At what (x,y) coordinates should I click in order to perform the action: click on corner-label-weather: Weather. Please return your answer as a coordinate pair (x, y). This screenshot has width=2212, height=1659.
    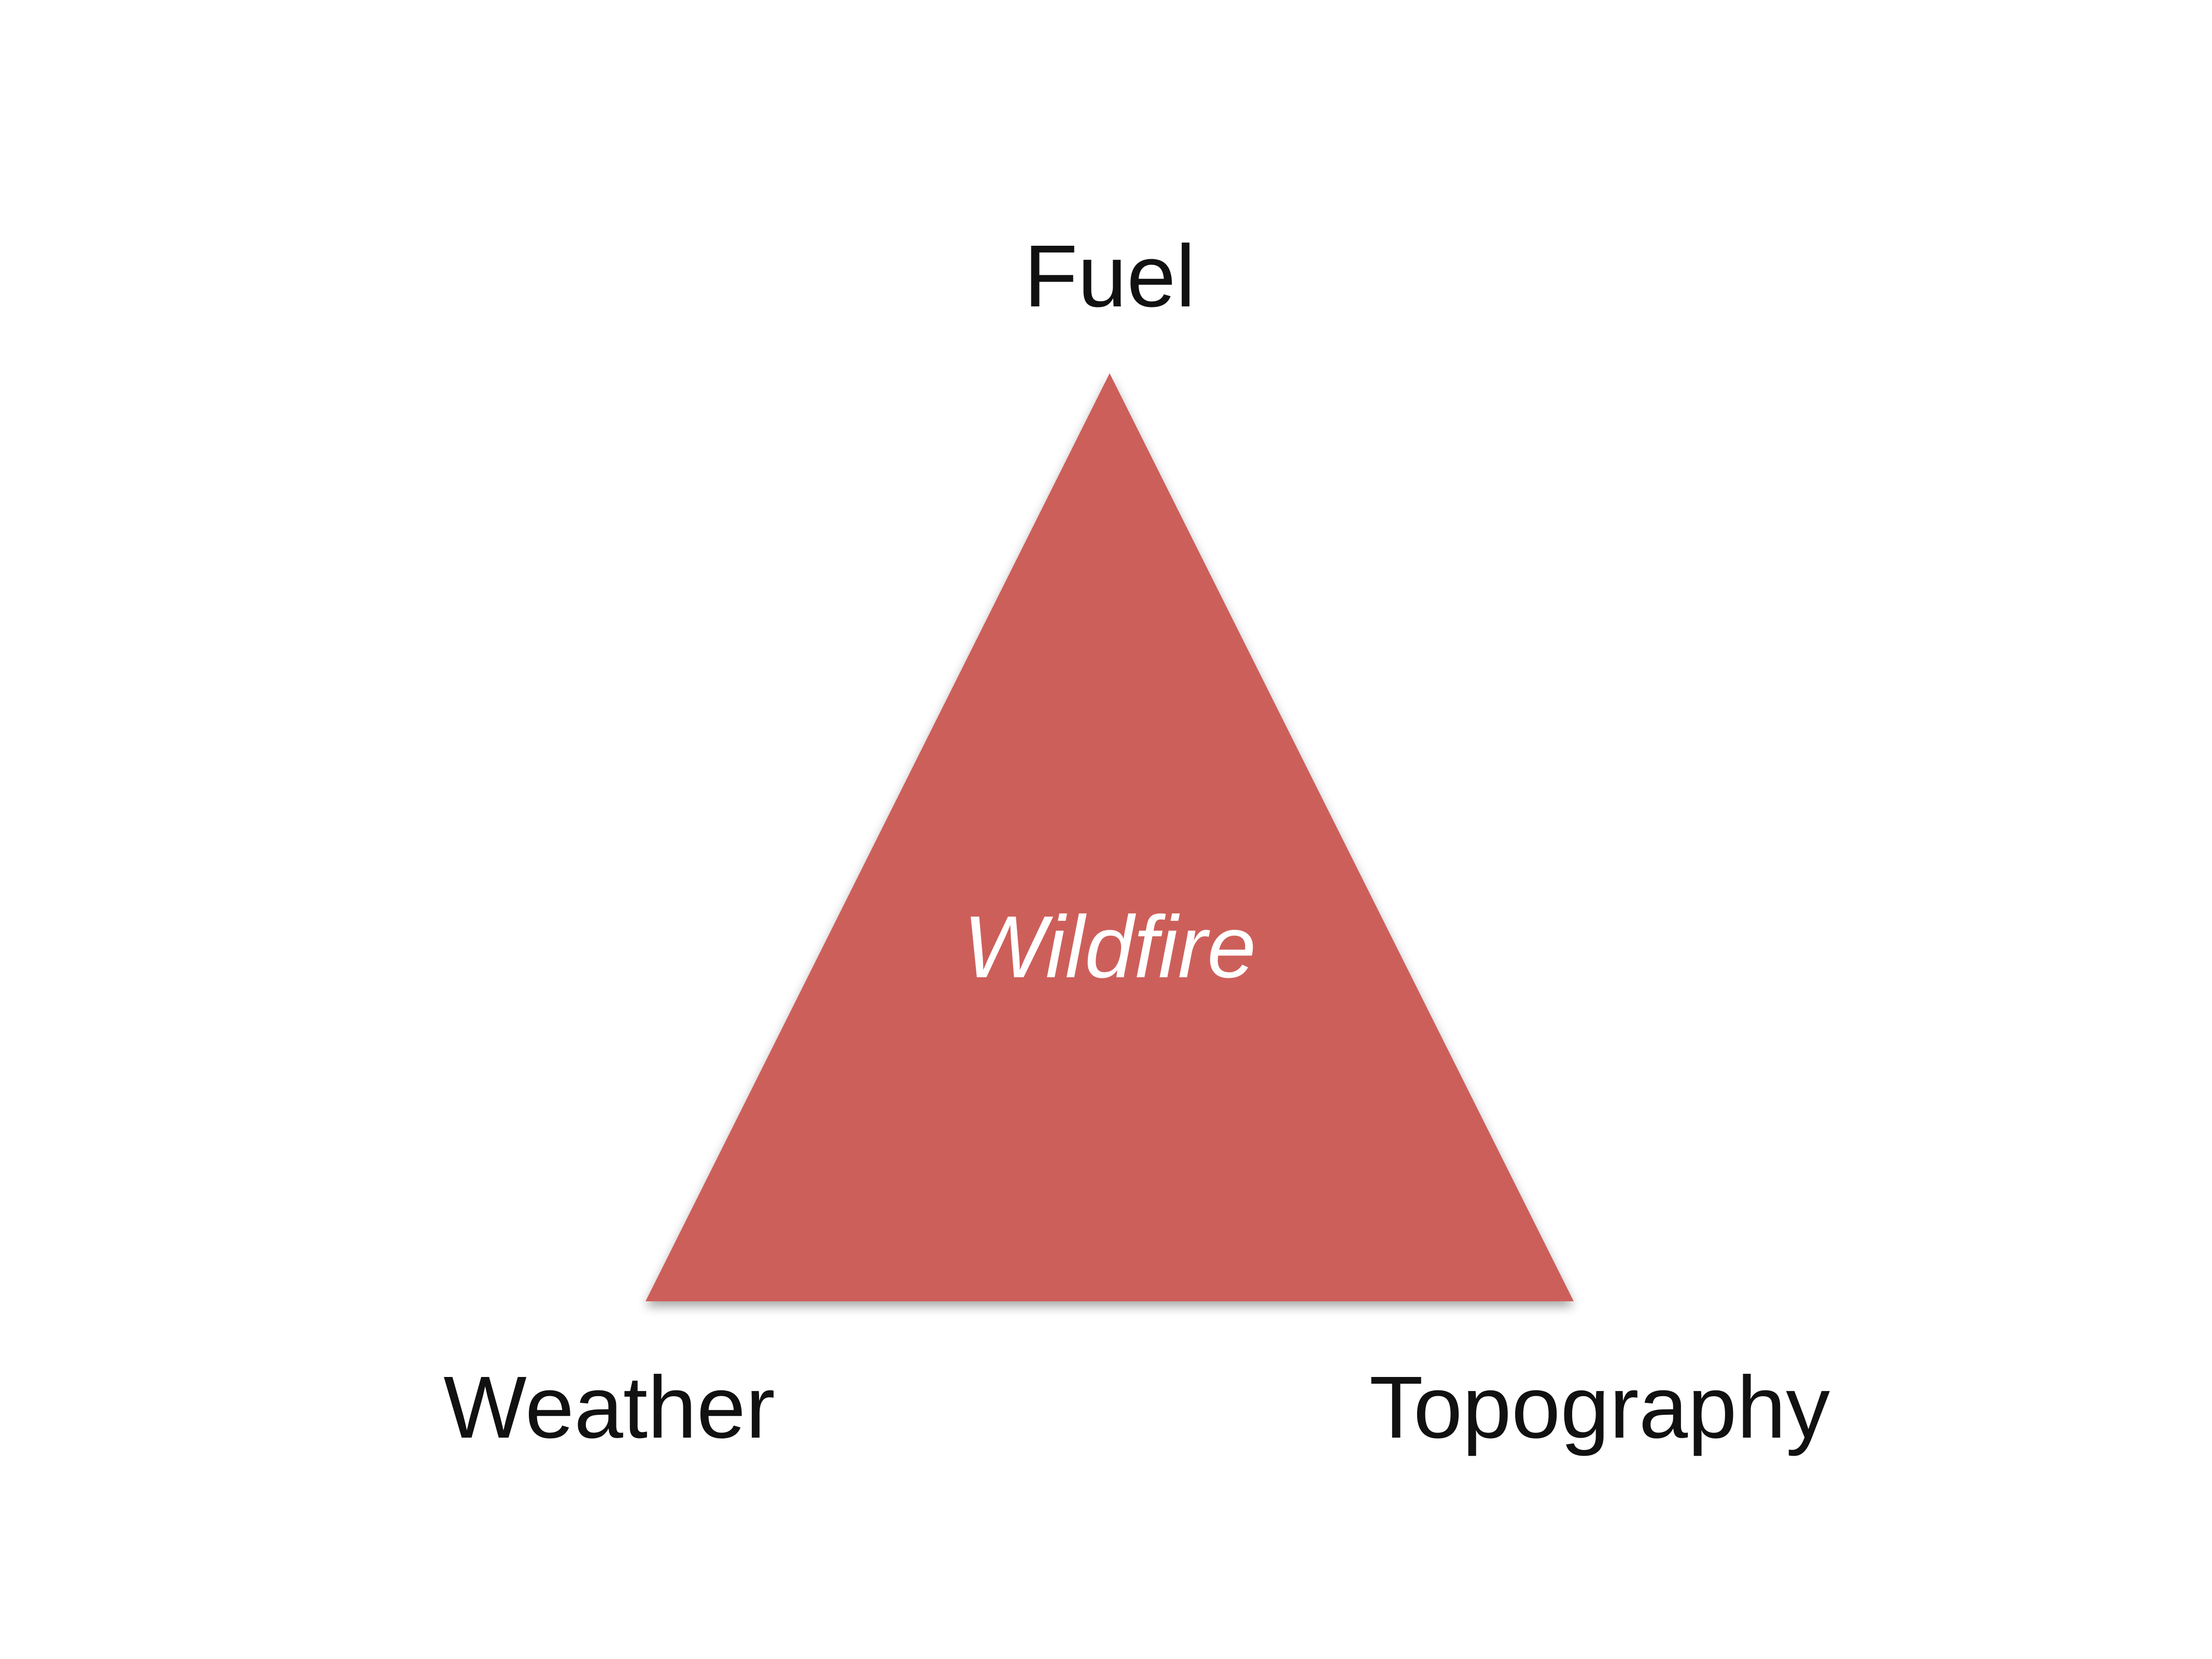
    Looking at the image, I should click on (609, 1407).